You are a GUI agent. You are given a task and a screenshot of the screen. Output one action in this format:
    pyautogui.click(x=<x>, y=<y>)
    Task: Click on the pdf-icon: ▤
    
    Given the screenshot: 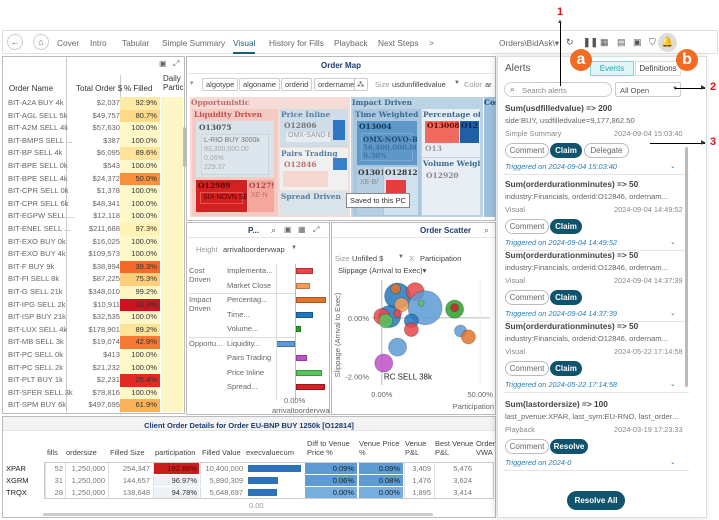 What is the action you would take?
    pyautogui.click(x=621, y=42)
    